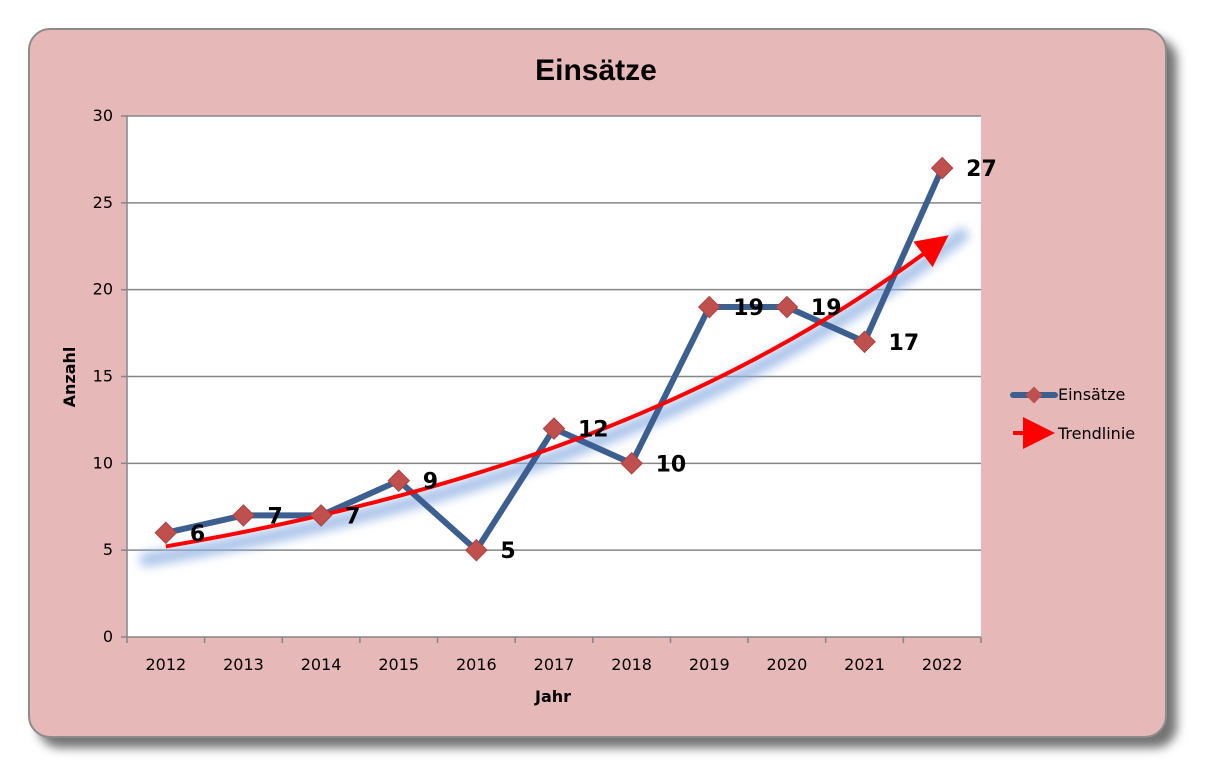  What do you see at coordinates (631, 664) in the screenshot?
I see `x-tick-label: 2018` at bounding box center [631, 664].